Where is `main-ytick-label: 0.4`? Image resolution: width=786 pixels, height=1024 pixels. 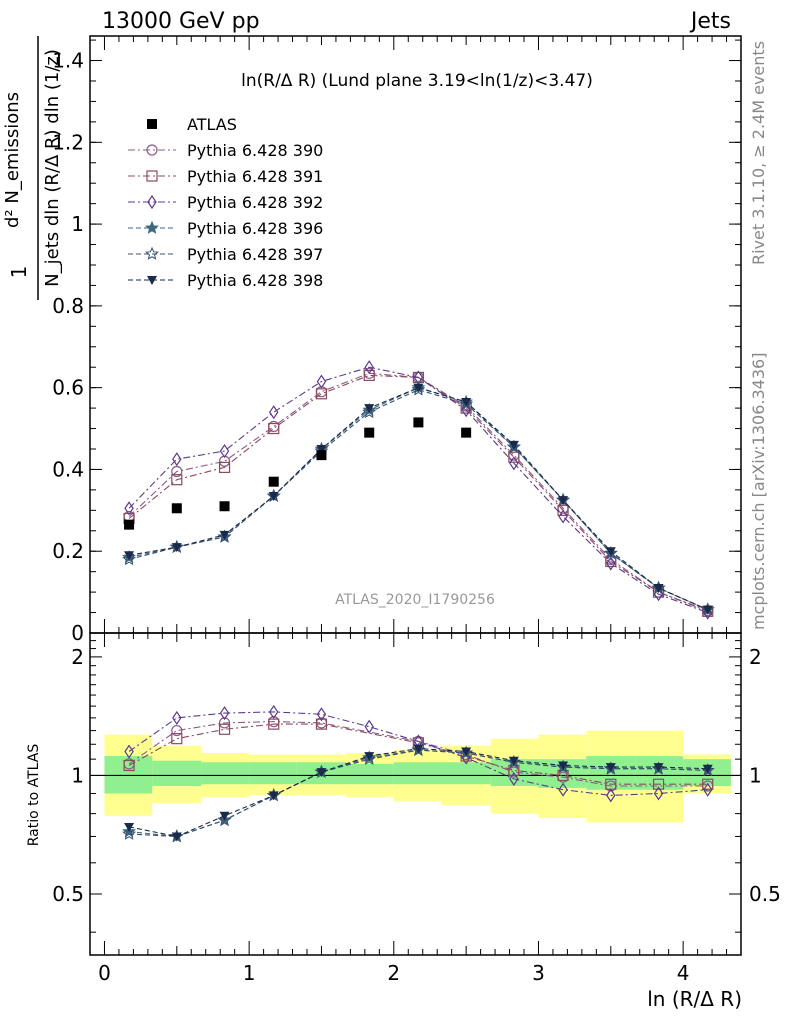 main-ytick-label: 0.4 is located at coordinates (68, 469).